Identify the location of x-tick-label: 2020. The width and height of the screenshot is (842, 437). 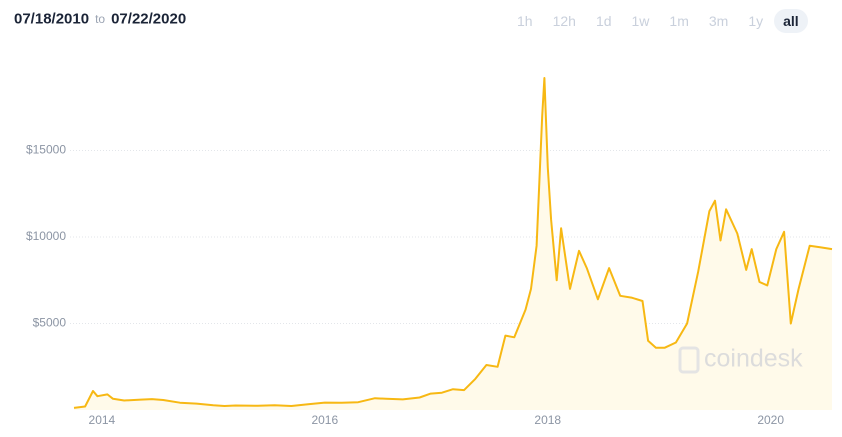
(770, 420).